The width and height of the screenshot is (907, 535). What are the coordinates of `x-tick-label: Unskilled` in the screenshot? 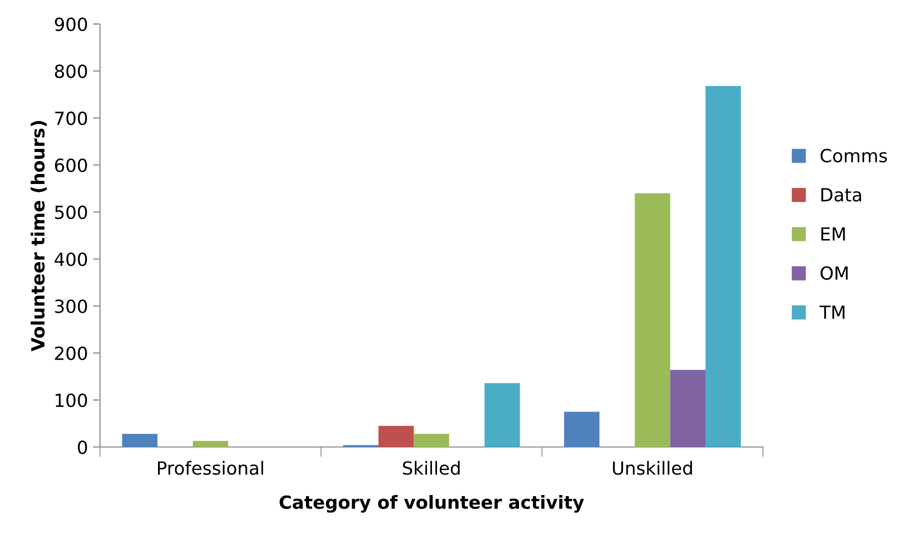 It's located at (652, 467).